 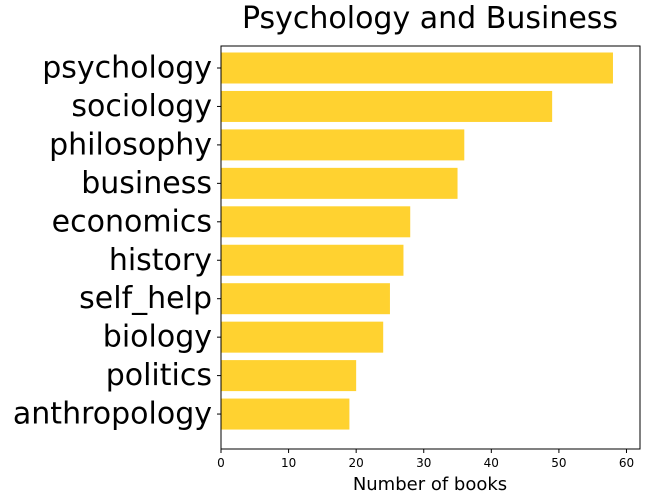 What do you see at coordinates (160, 260) in the screenshot?
I see `category-label-history: history` at bounding box center [160, 260].